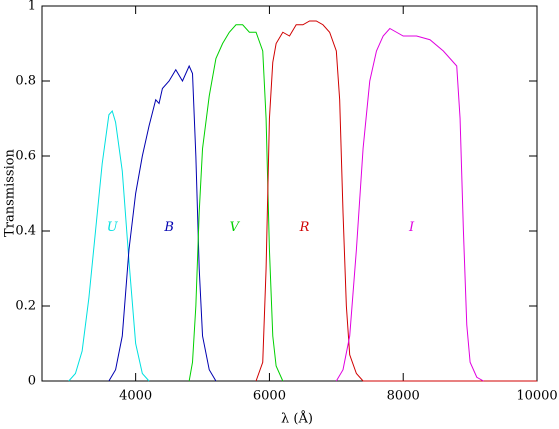 The image size is (559, 429). I want to click on y-tick-label: 1, so click(32, 7).